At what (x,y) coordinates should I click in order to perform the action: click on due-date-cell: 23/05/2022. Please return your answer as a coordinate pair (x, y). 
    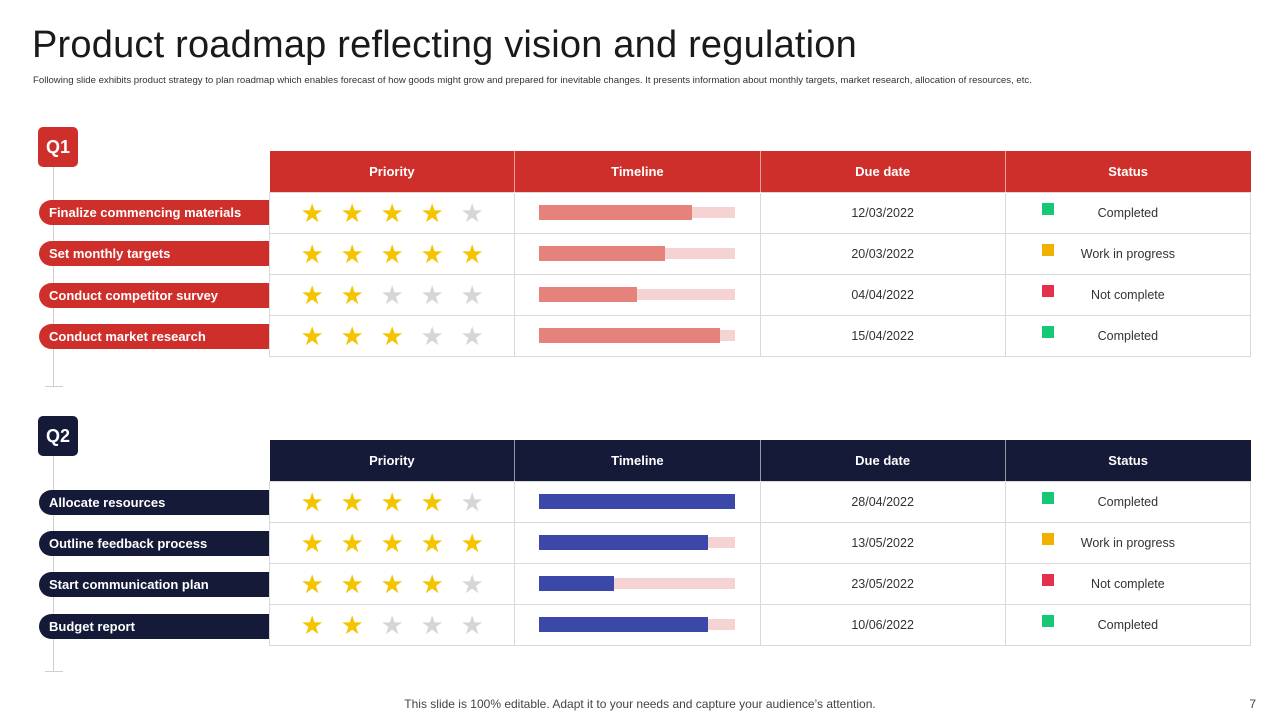
    Looking at the image, I should click on (882, 583).